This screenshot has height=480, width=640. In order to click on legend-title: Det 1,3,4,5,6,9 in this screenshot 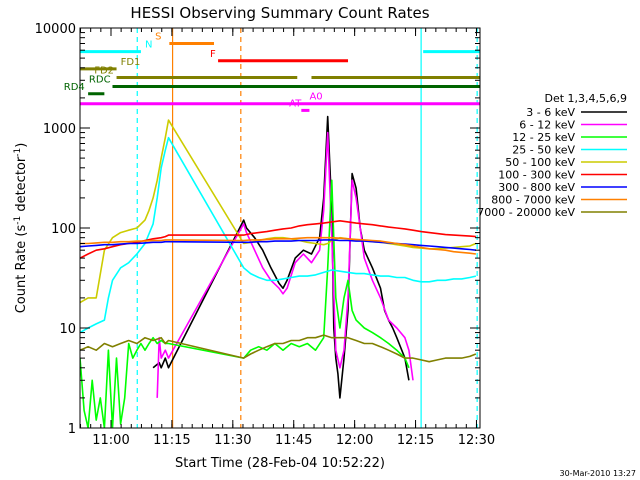, I will do `click(585, 98)`.